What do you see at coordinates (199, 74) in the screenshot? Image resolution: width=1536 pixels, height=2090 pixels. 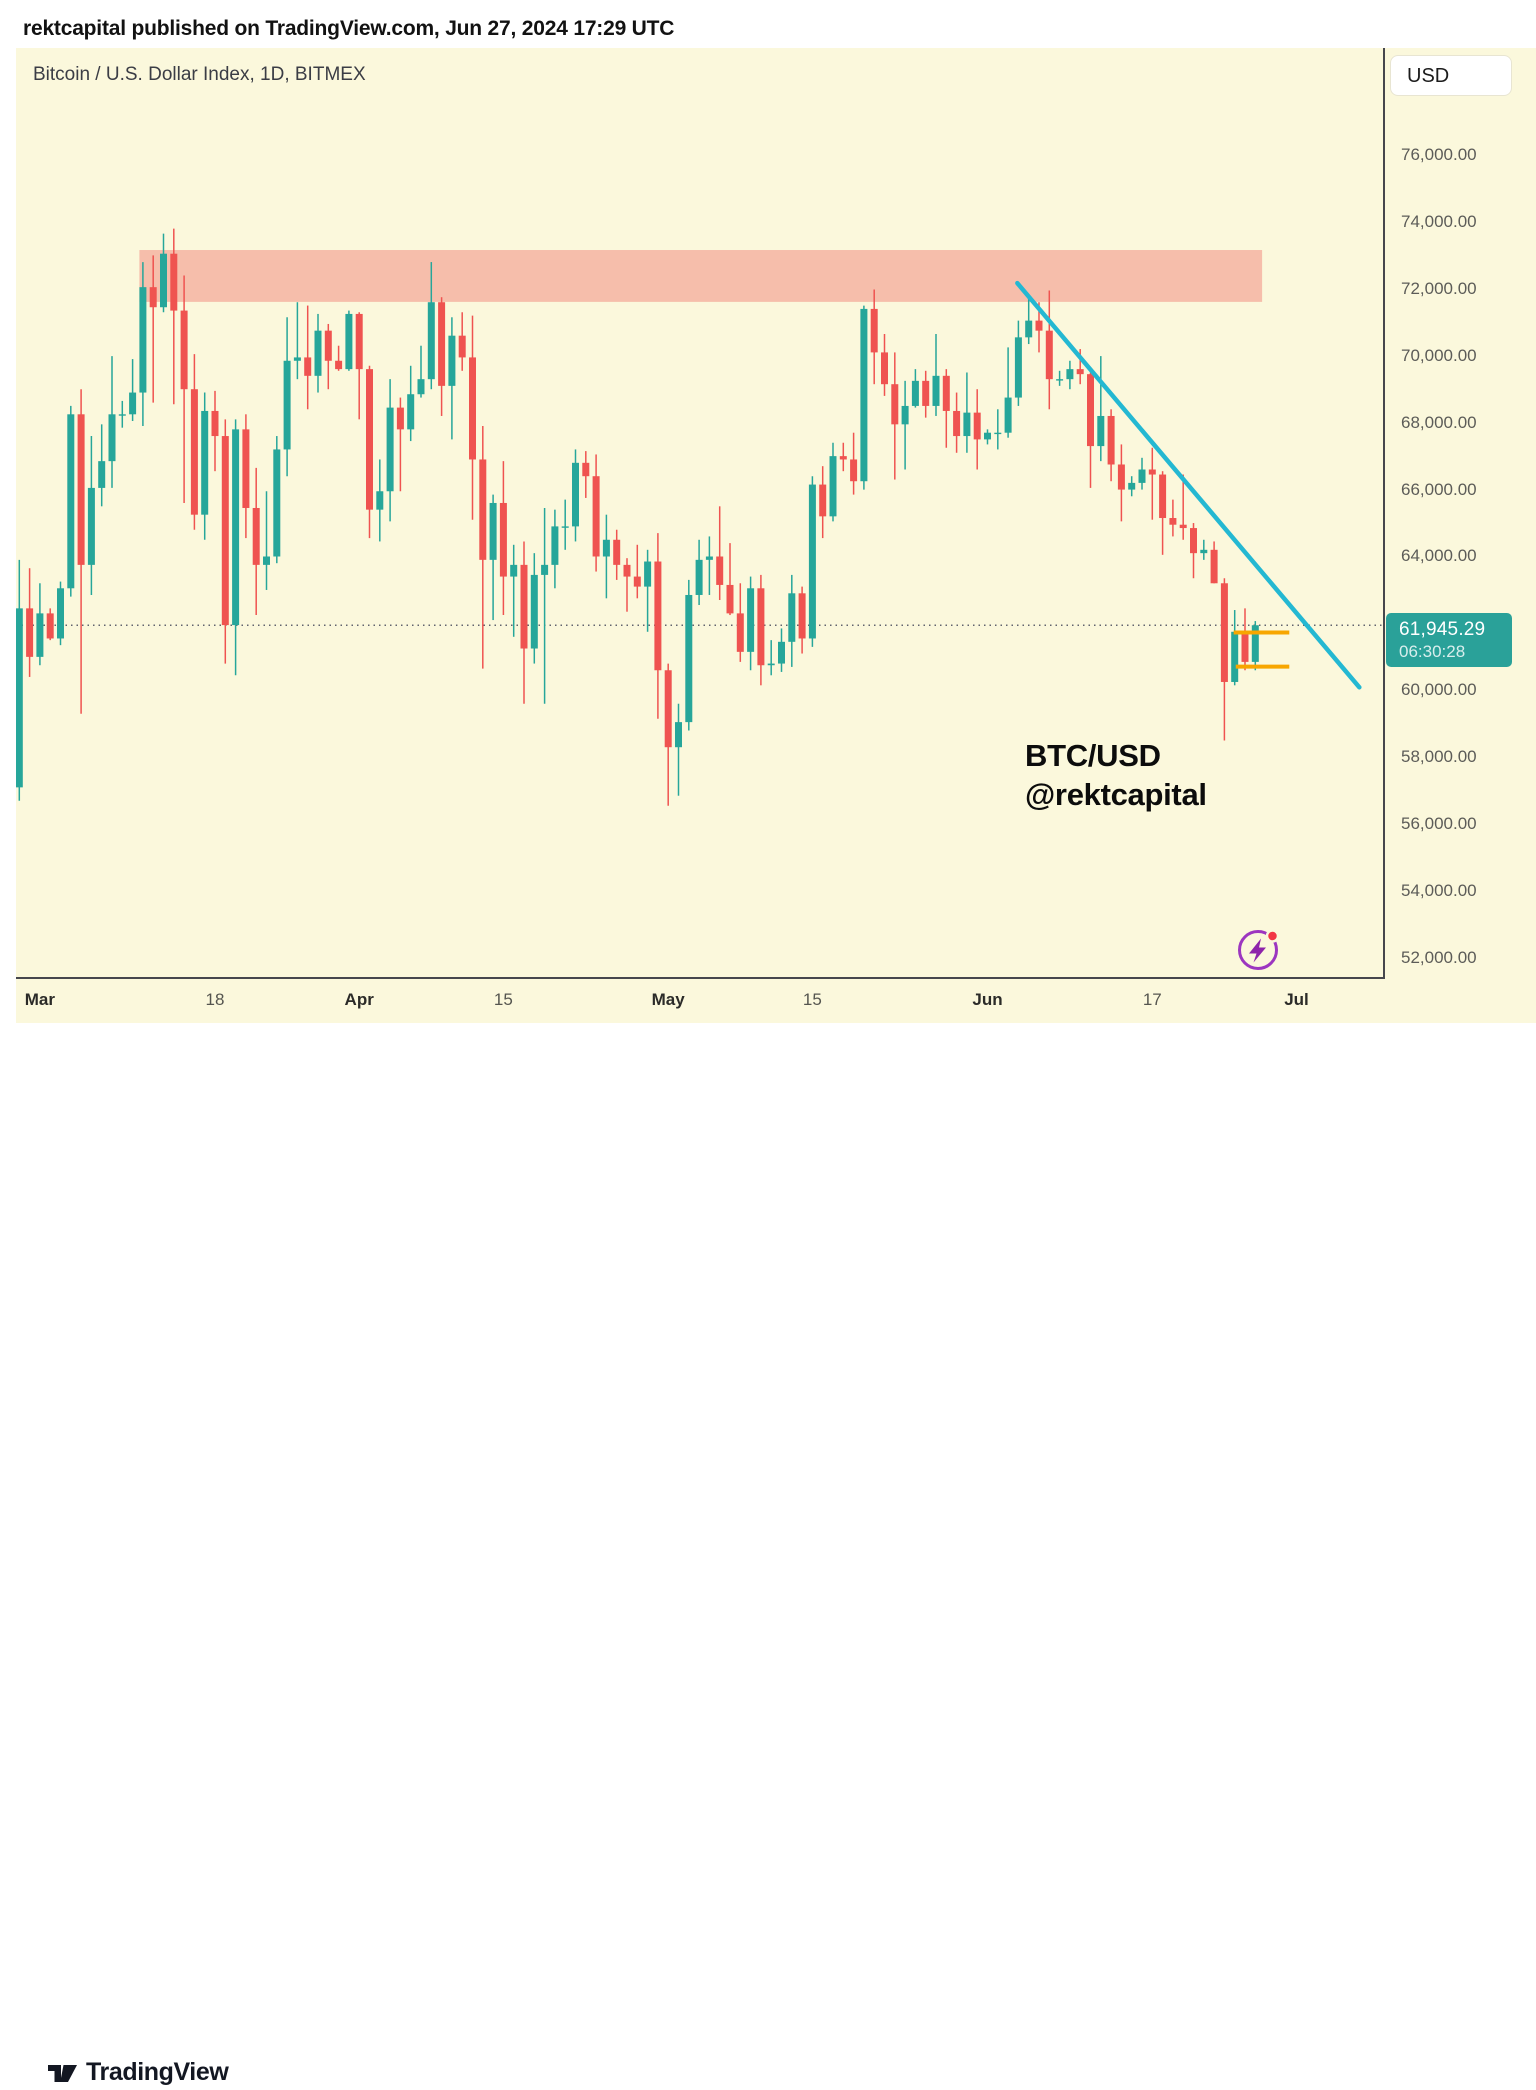 I see `symbol-title: Bitcoin / U.S. Dollar Index, 1D, BITMEX` at bounding box center [199, 74].